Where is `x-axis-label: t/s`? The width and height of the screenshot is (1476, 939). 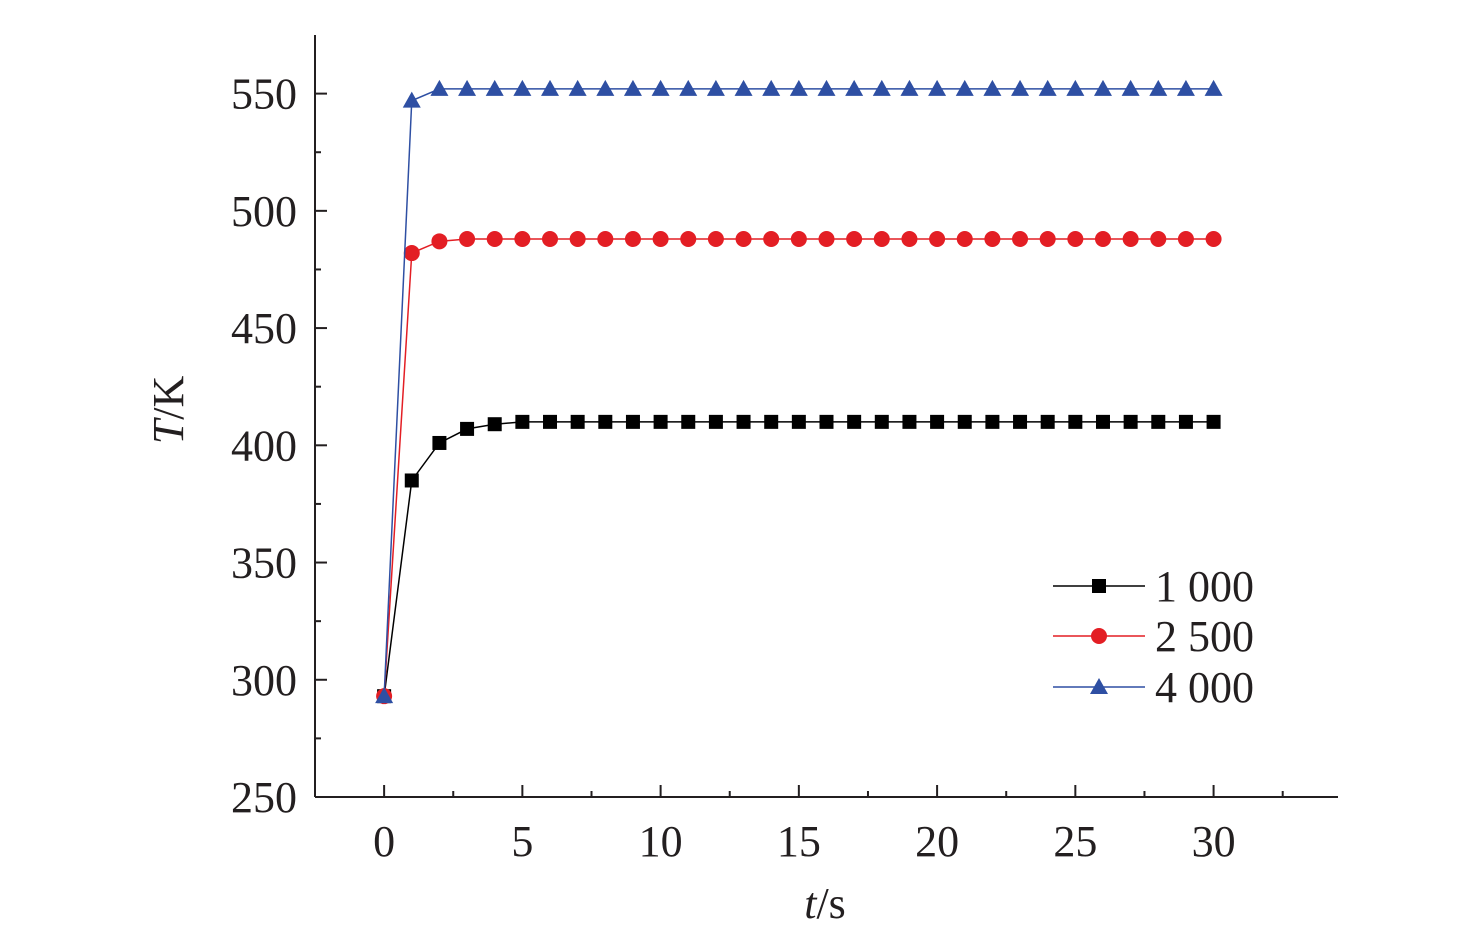
x-axis-label: t/s is located at coordinates (825, 903).